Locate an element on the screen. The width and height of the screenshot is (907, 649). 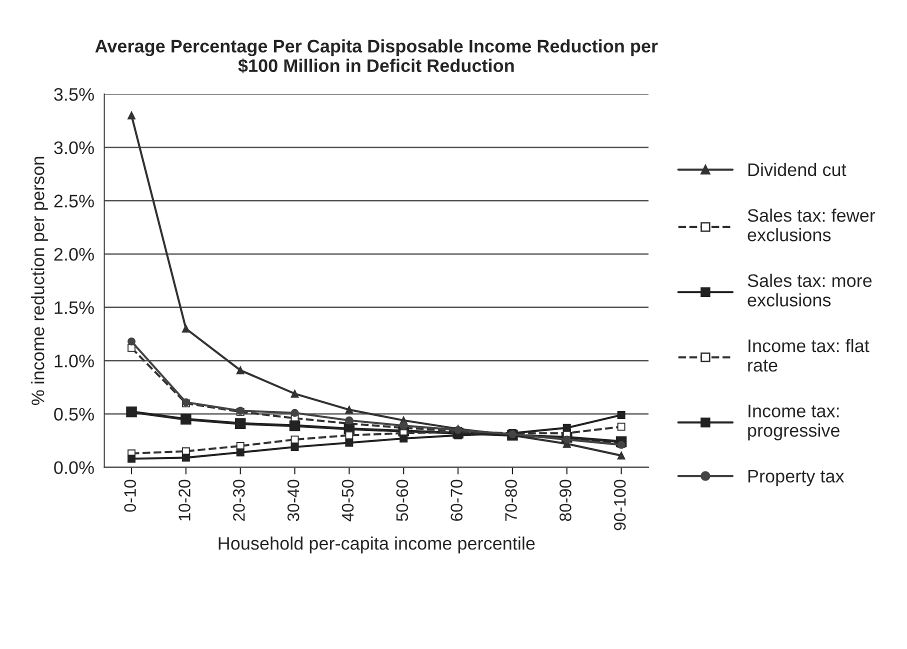
x-tick-label: 20-30 is located at coordinates (239, 500).